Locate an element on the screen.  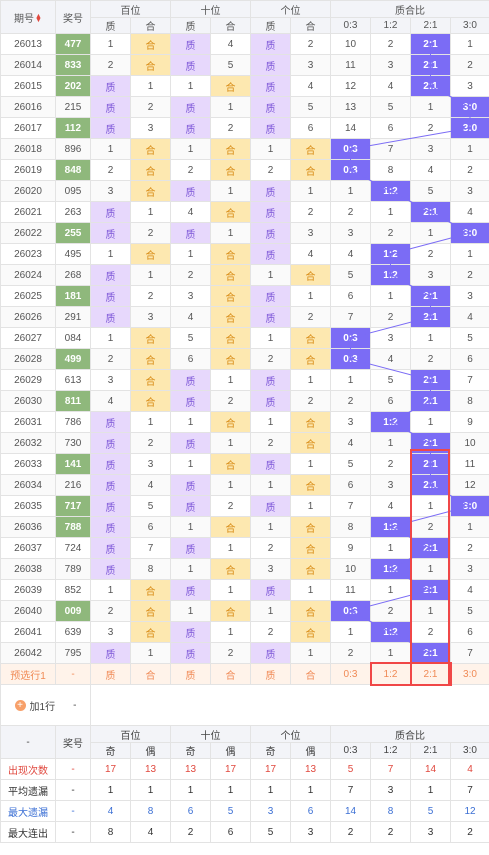
add-row-cell: + 加1行 - is located at coordinates (45, 705).